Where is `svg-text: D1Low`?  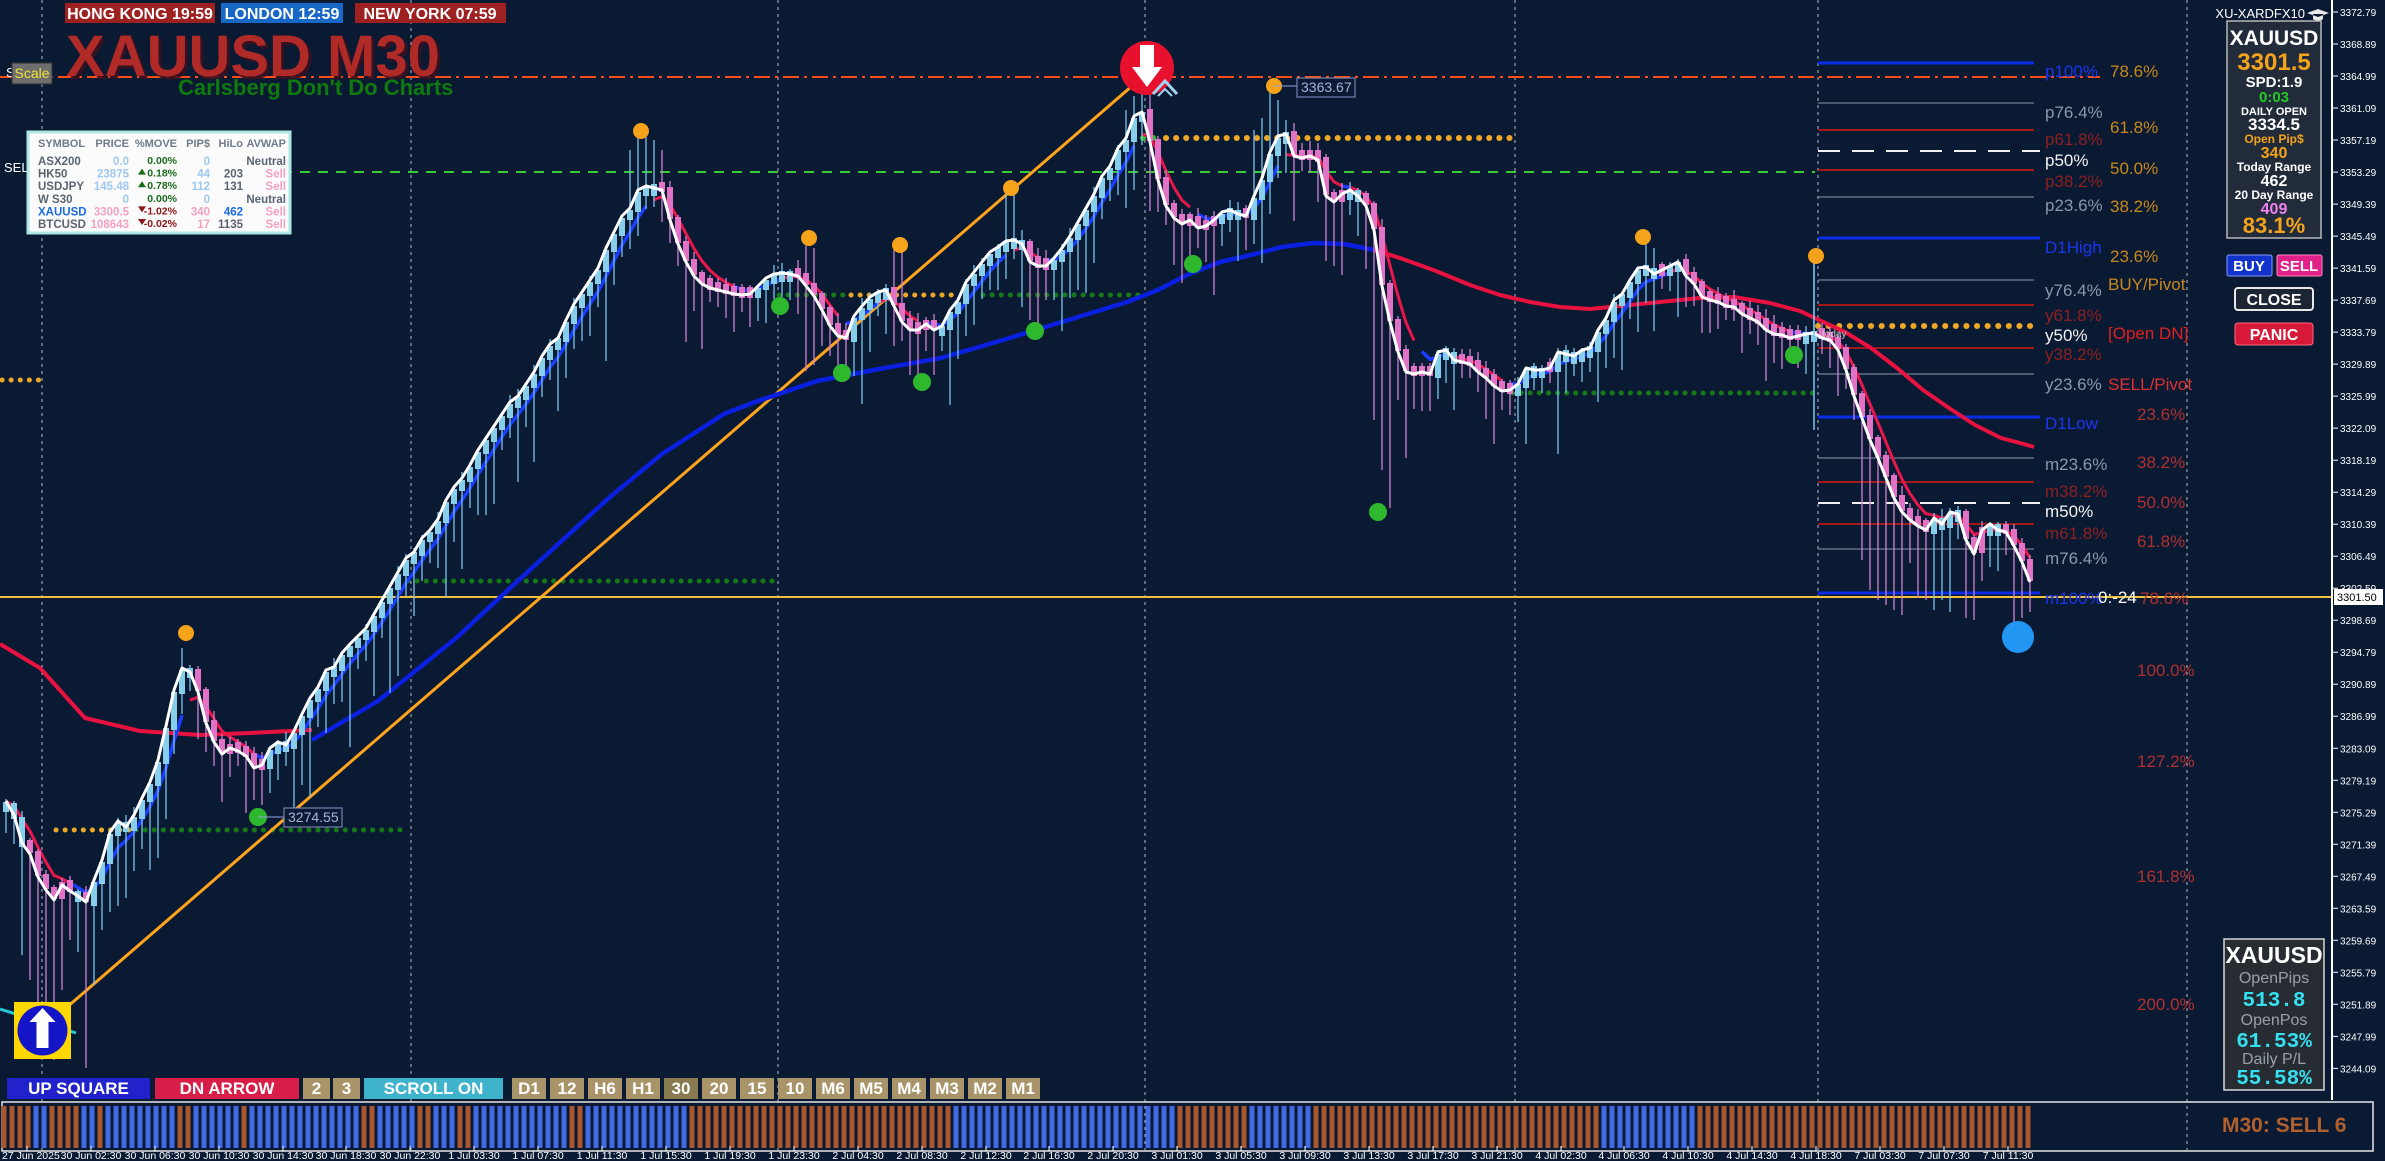 svg-text: D1Low is located at coordinates (2072, 423).